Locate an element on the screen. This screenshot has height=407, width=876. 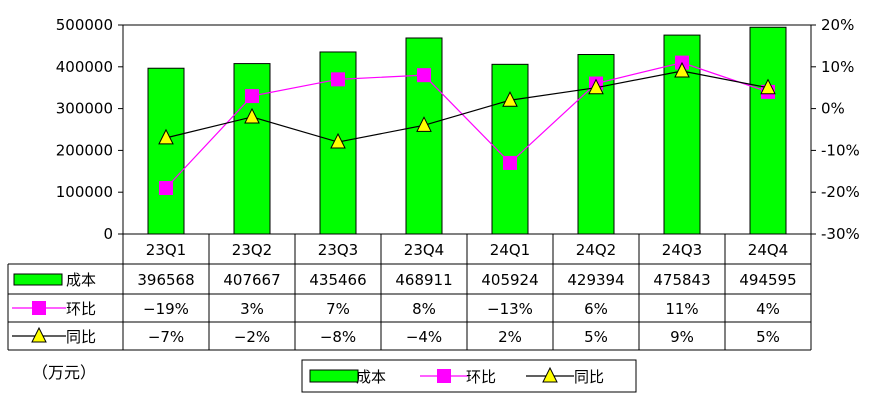
category-label: 23Q1 is located at coordinates (166, 250).